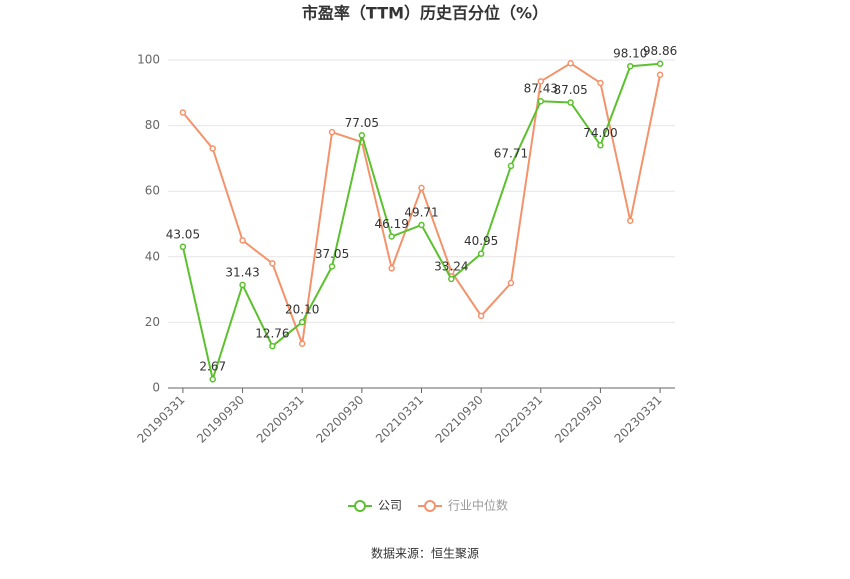 This screenshot has width=850, height=579. Describe the element at coordinates (156, 388) in the screenshot. I see `y-tick-label: 0` at that location.